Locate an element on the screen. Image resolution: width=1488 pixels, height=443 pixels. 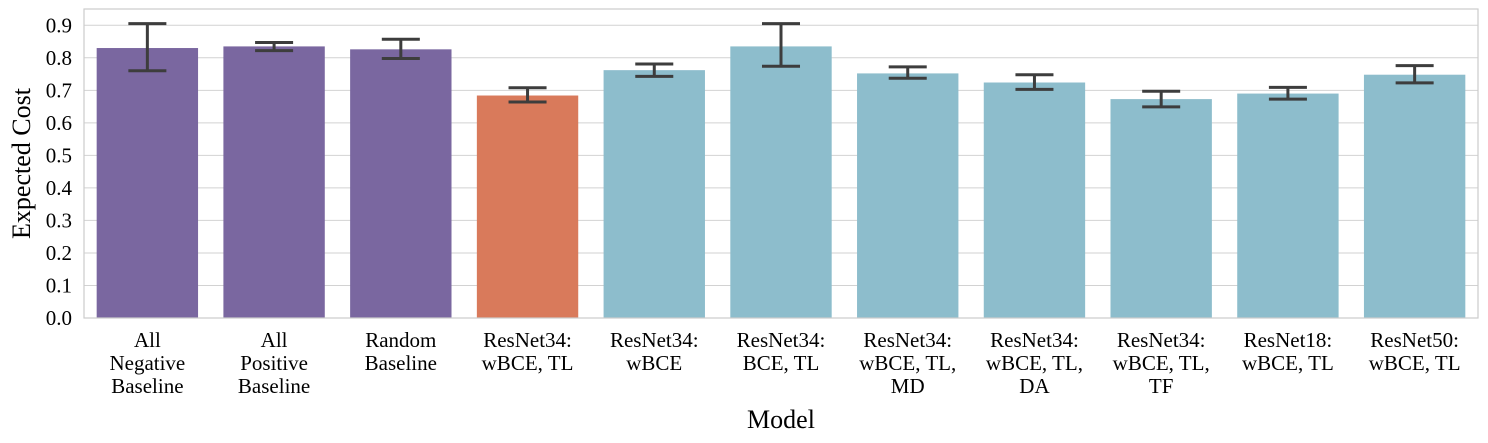
x-tick-label: ResNet34: BCE, TL is located at coordinates (781, 351).